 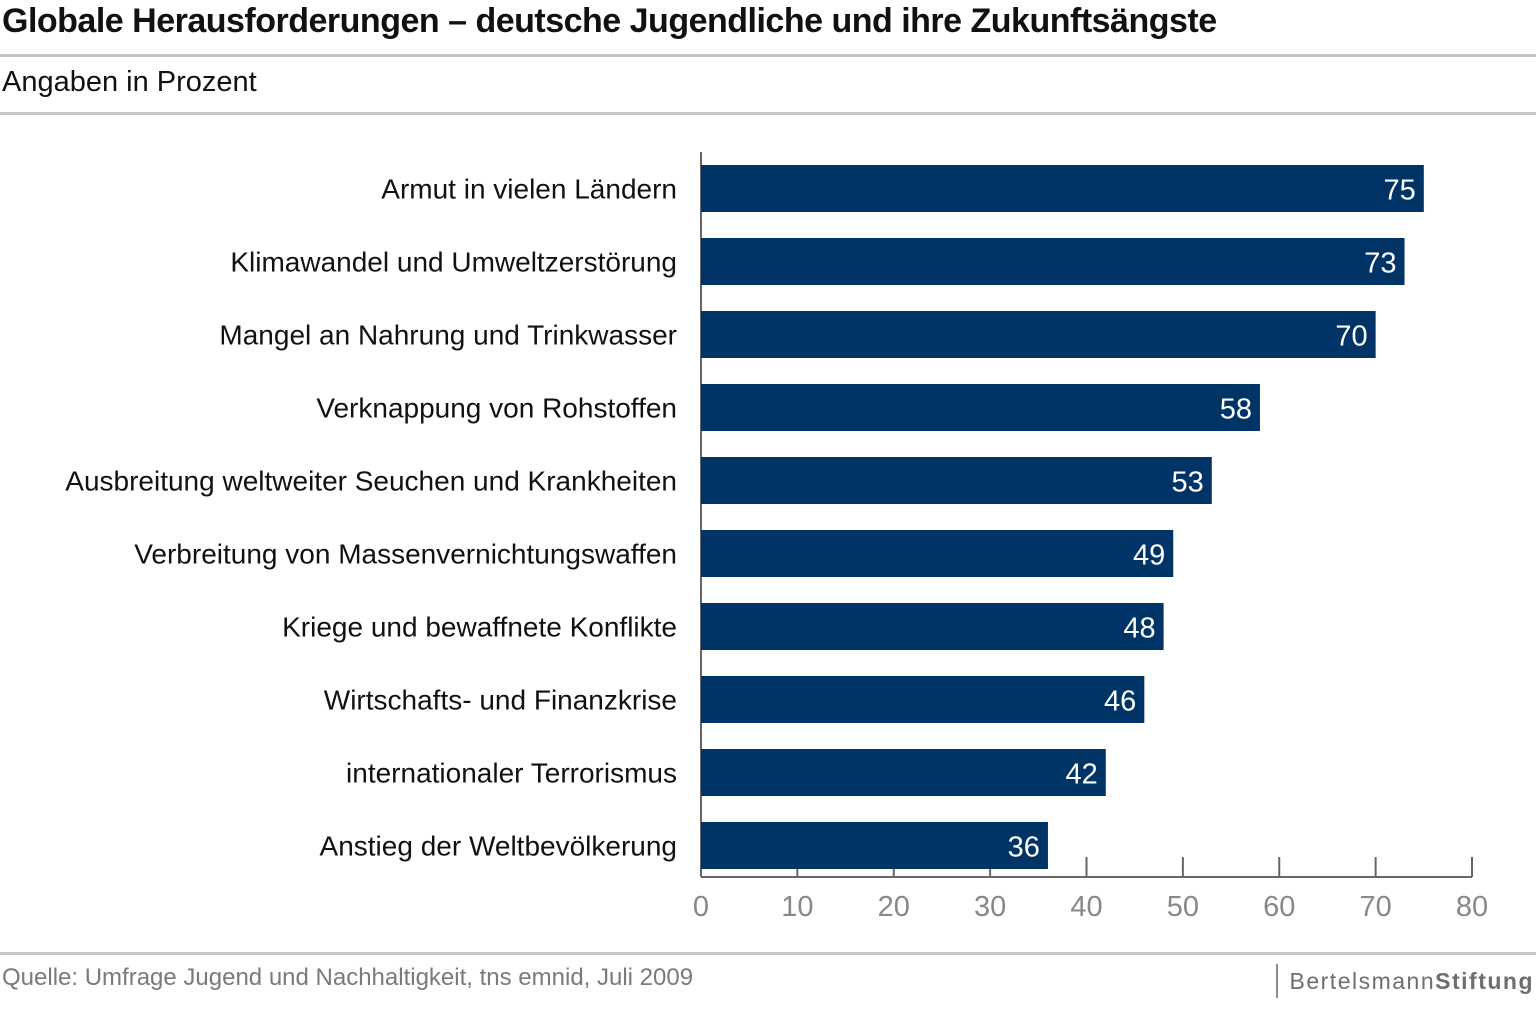 I want to click on bar-value-label: 53, so click(x=1188, y=483).